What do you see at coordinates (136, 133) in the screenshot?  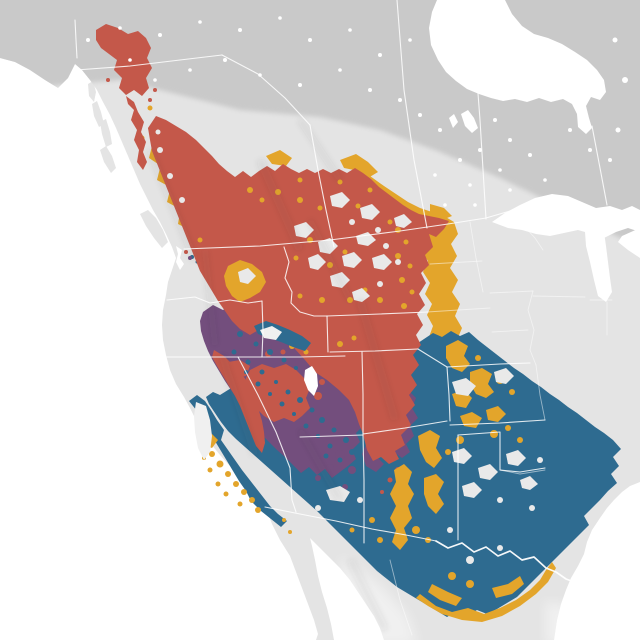 I see `breeding-northwest-tail` at bounding box center [136, 133].